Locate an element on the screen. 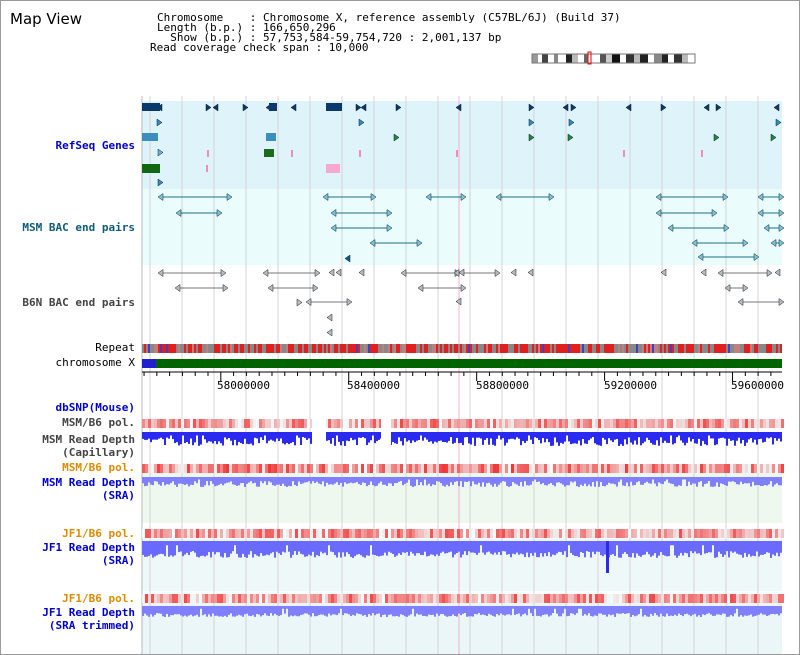  label-msm-b6-pol: MSM/B6 pol. is located at coordinates (98, 422).